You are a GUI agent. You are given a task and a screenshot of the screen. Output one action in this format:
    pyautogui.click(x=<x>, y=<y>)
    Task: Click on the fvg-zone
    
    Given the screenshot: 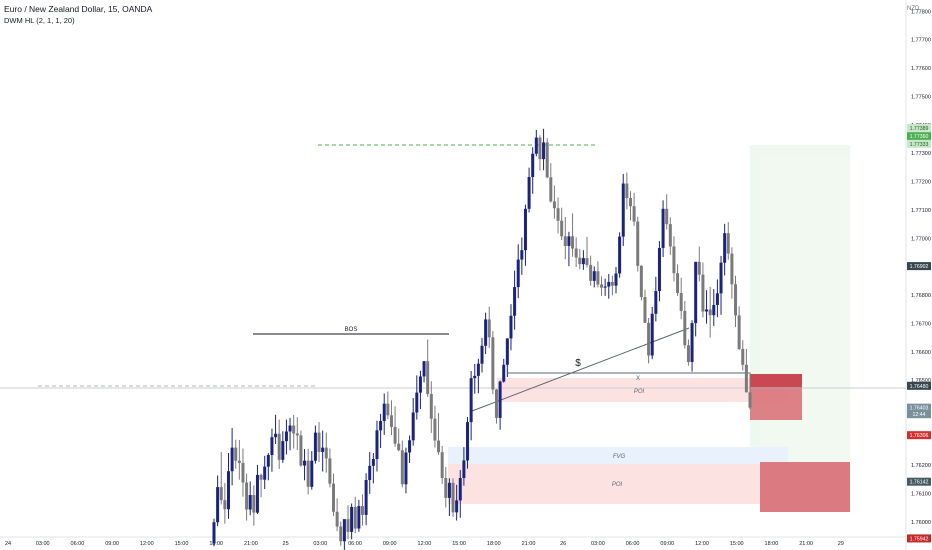 What is the action you would take?
    pyautogui.click(x=618, y=455)
    